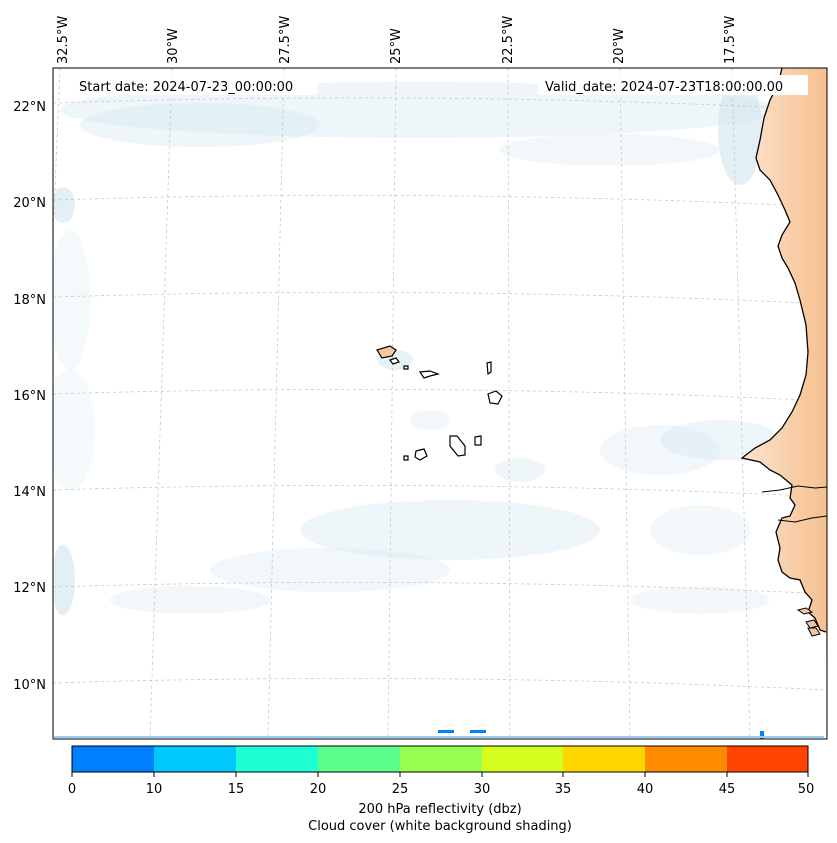  Describe the element at coordinates (440, 826) in the screenshot. I see `colorbar-sublabel: Cloud cover (white background shading)` at that location.